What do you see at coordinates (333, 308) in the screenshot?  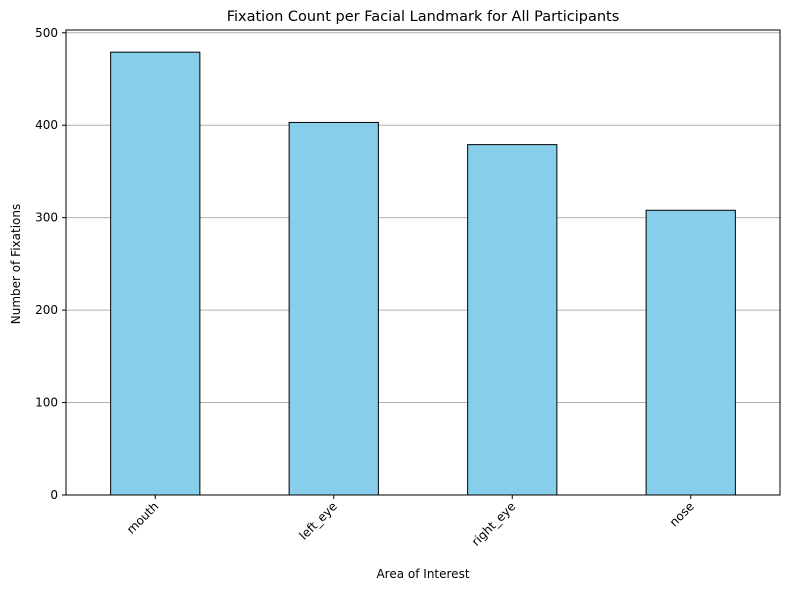 I see `bar-left_eye` at bounding box center [333, 308].